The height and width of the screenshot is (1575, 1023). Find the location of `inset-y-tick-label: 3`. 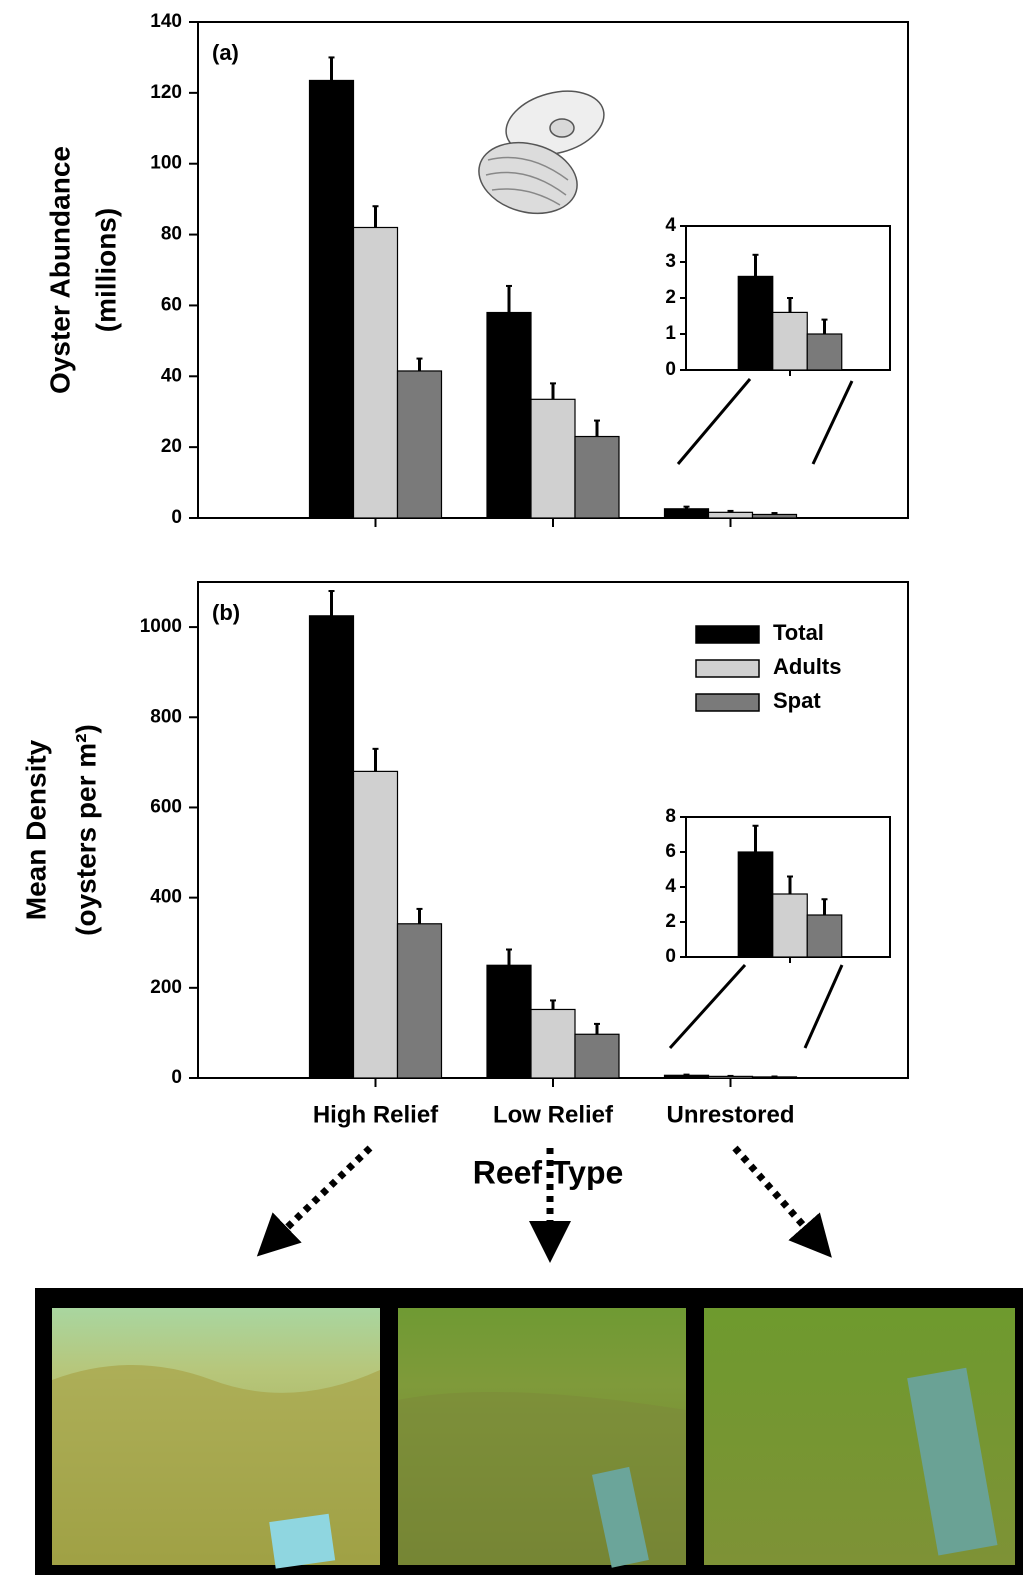

inset-y-tick-label: 3 is located at coordinates (670, 261).